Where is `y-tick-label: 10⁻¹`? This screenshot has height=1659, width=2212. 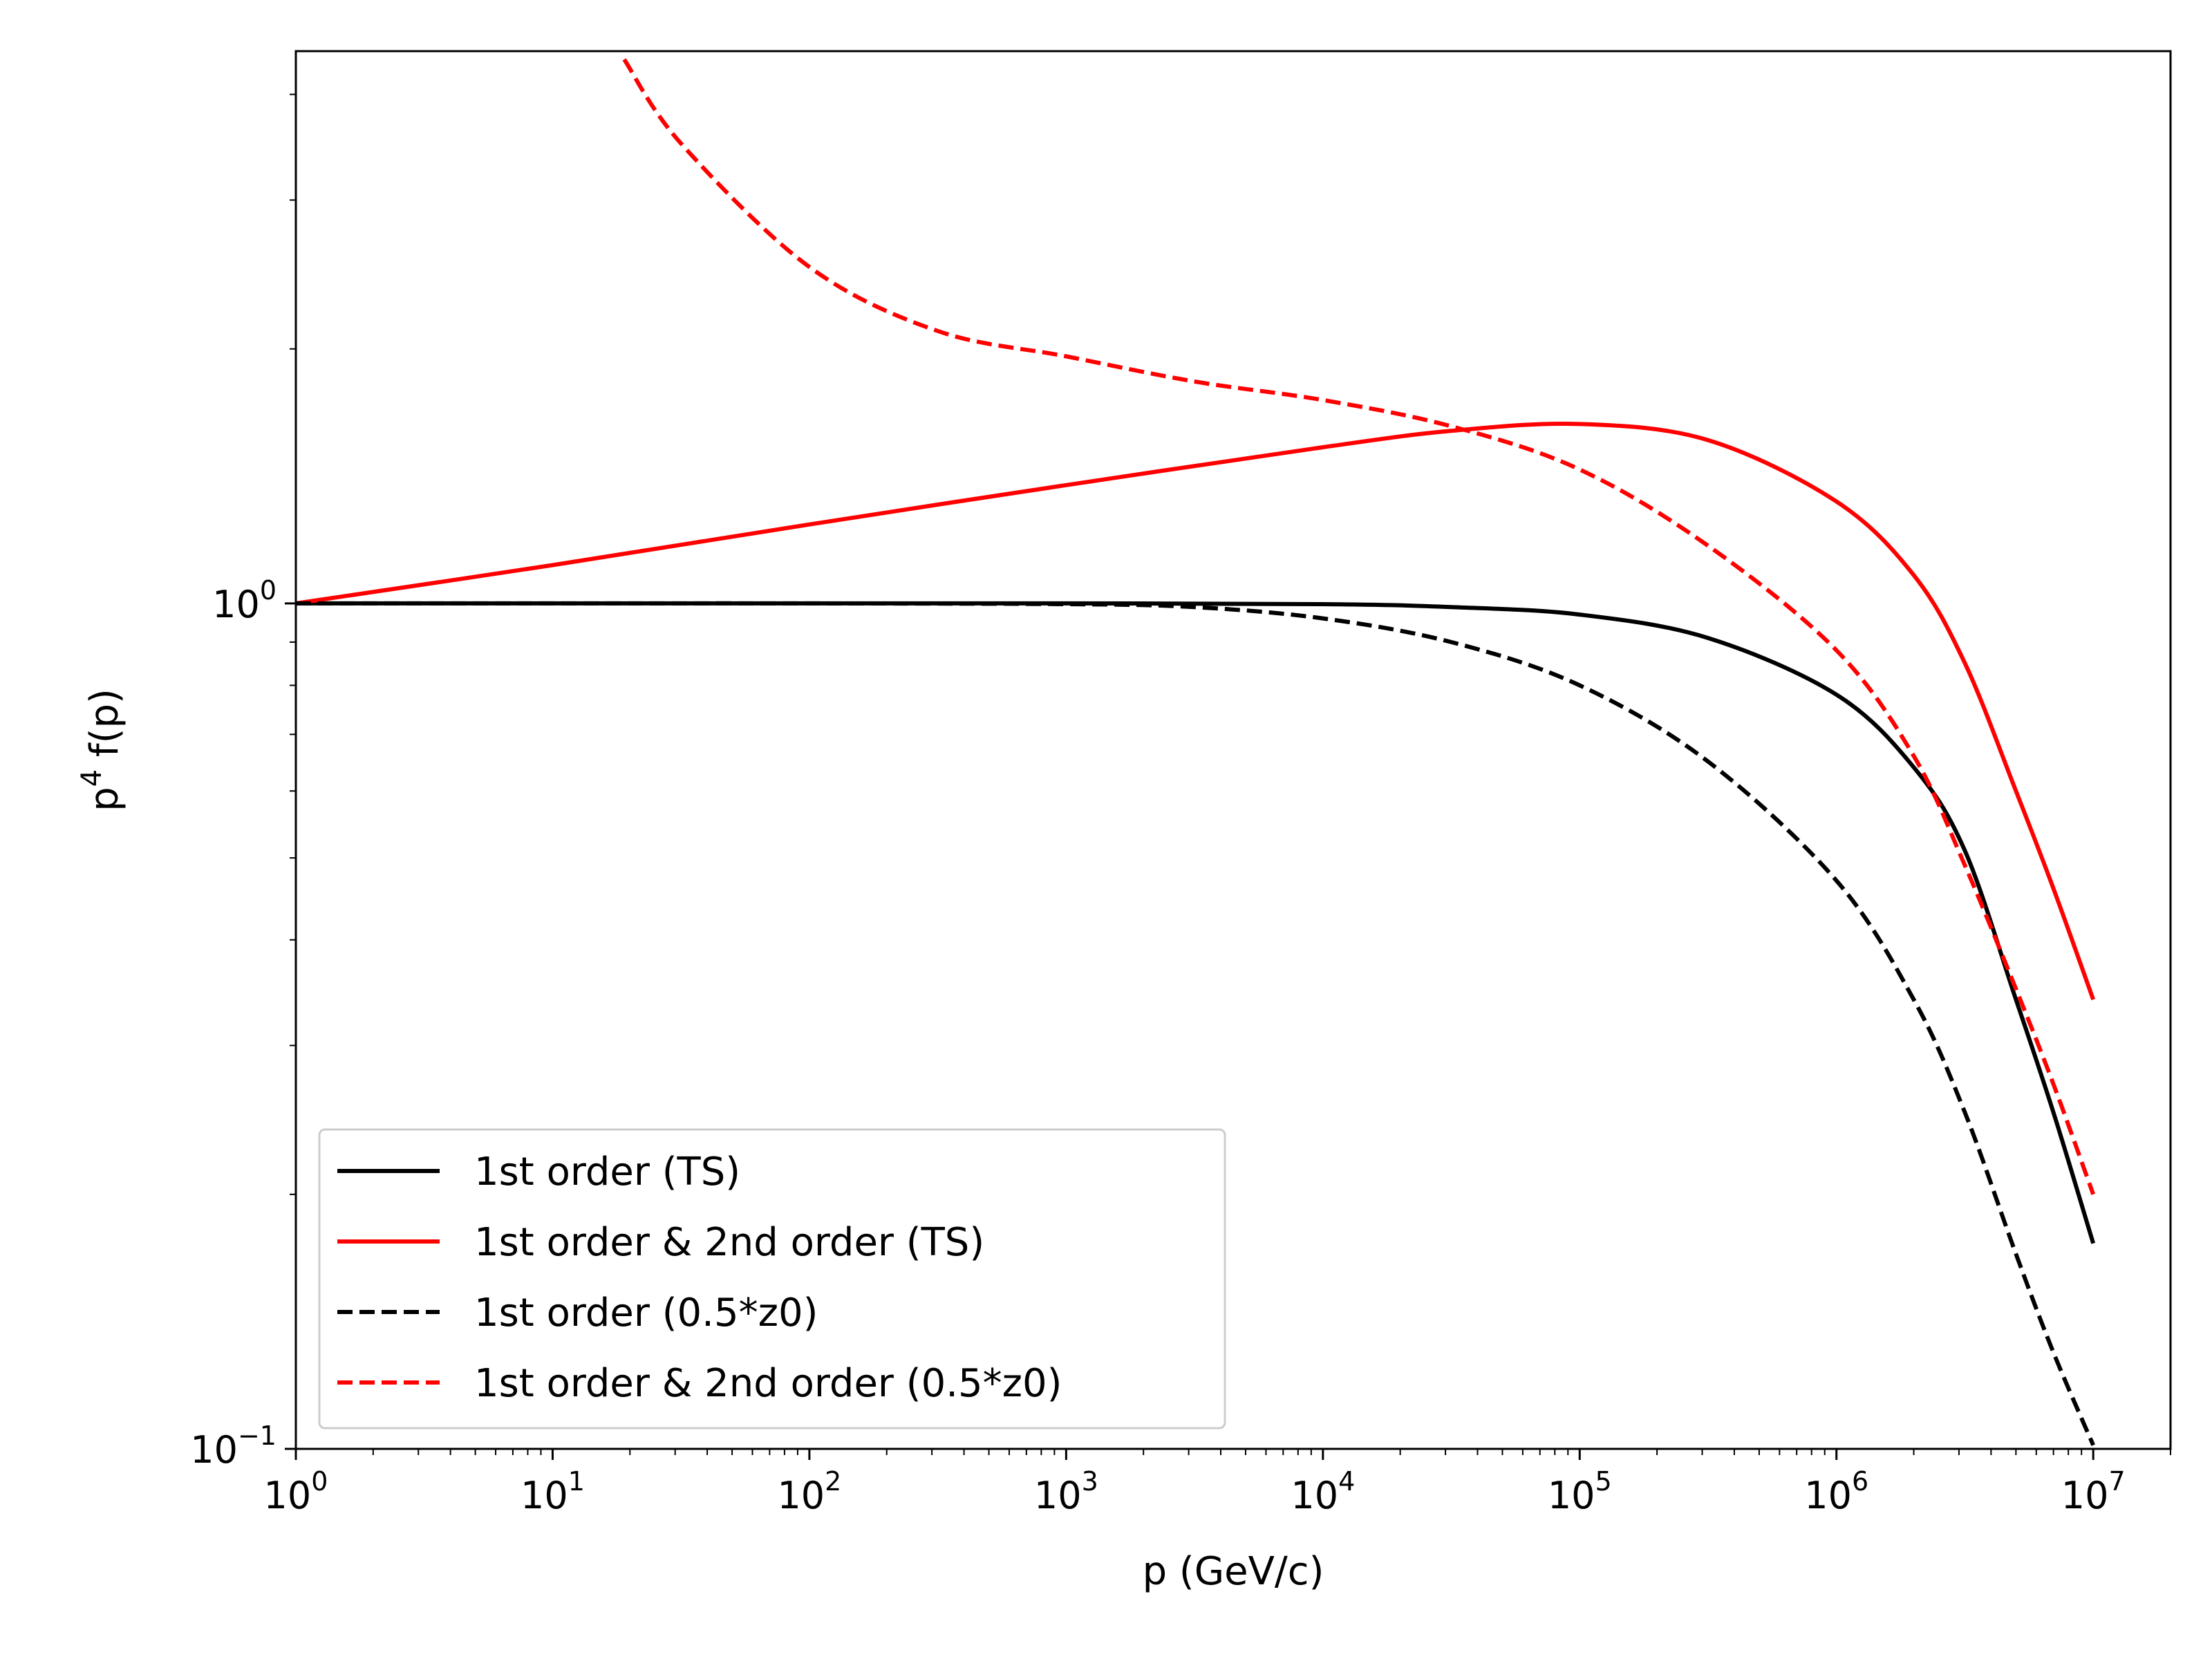
y-tick-label: 10⁻¹ is located at coordinates (233, 1446).